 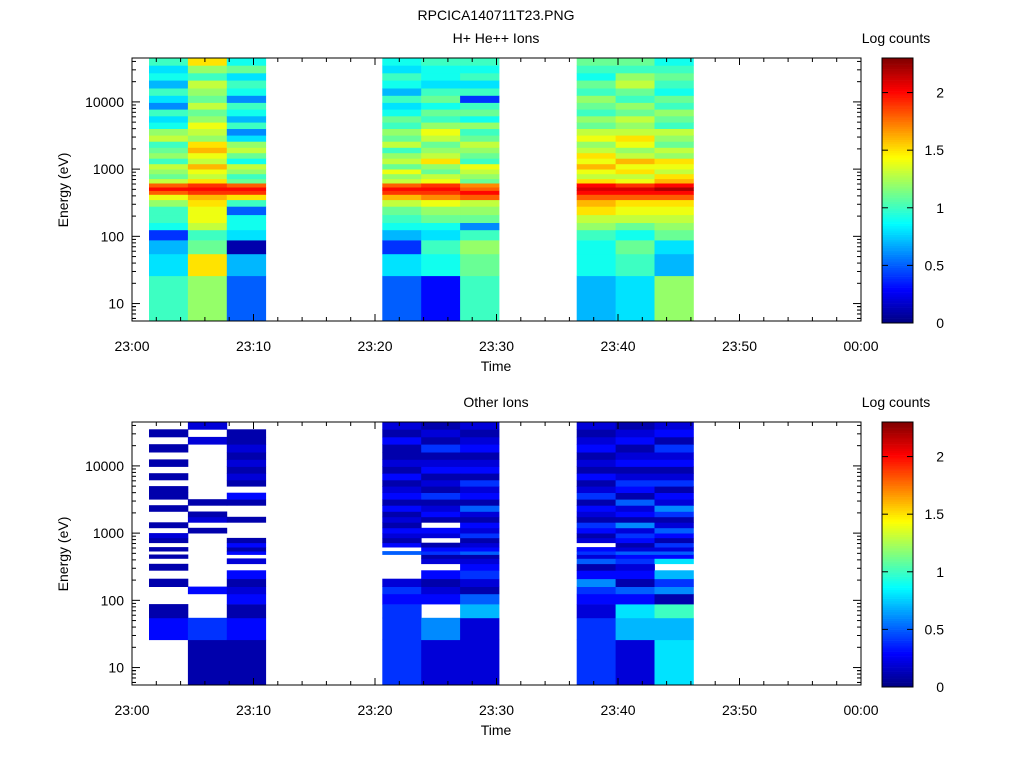 I want to click on panel-2-colorbar: 0 0.5 1 1.5 2, so click(x=912, y=558).